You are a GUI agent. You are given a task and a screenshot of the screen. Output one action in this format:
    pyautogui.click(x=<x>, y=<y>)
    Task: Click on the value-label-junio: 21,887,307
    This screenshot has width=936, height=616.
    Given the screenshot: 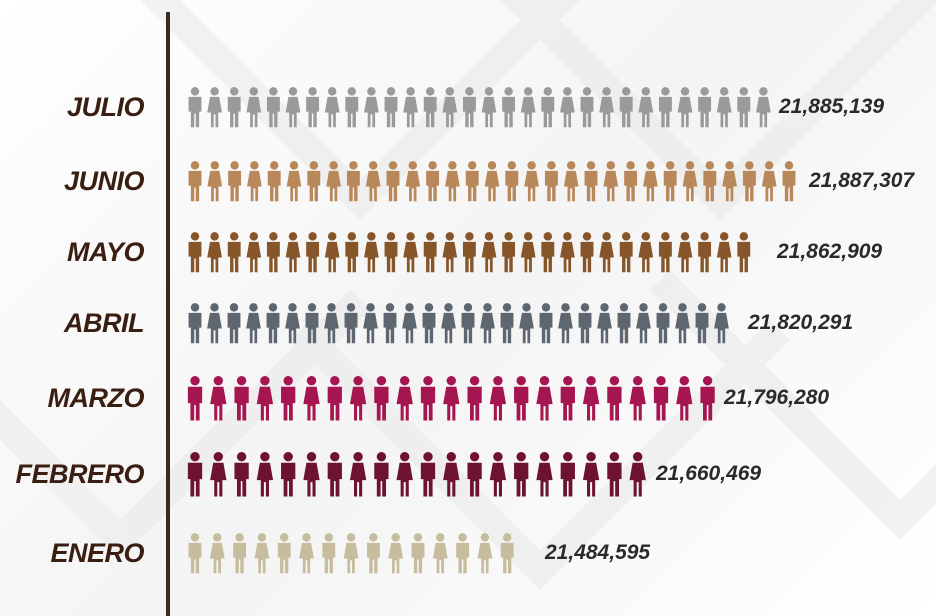 What is the action you would take?
    pyautogui.click(x=862, y=180)
    